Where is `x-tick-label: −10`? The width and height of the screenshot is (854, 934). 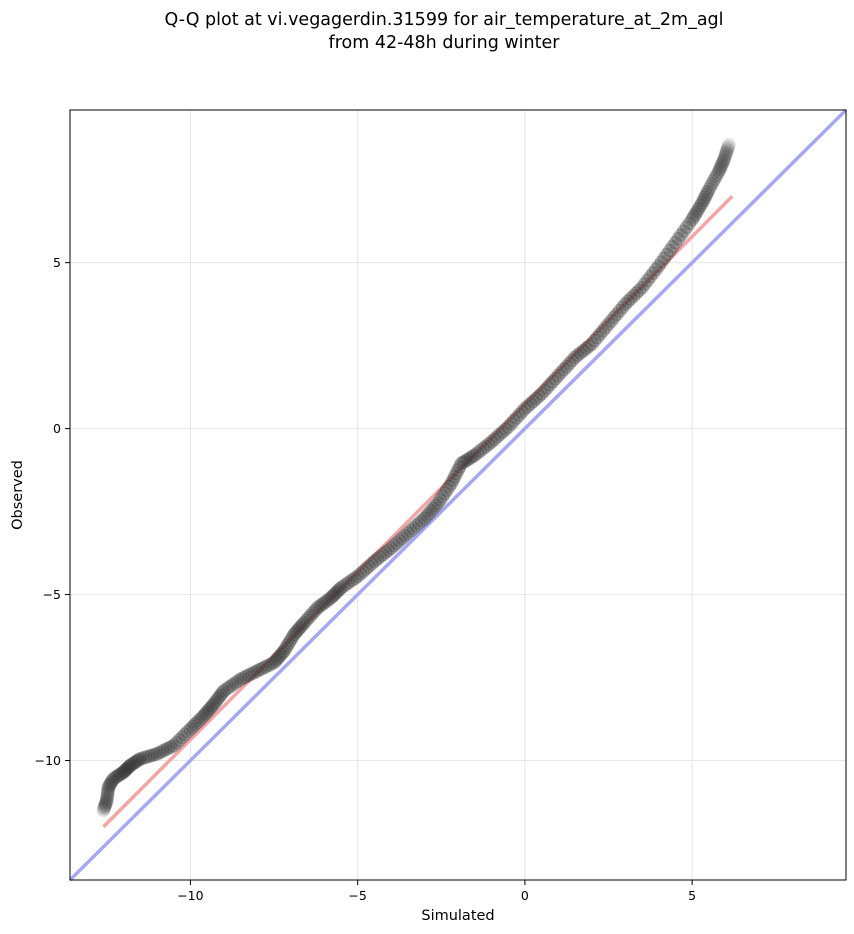
x-tick-label: −10 is located at coordinates (190, 895).